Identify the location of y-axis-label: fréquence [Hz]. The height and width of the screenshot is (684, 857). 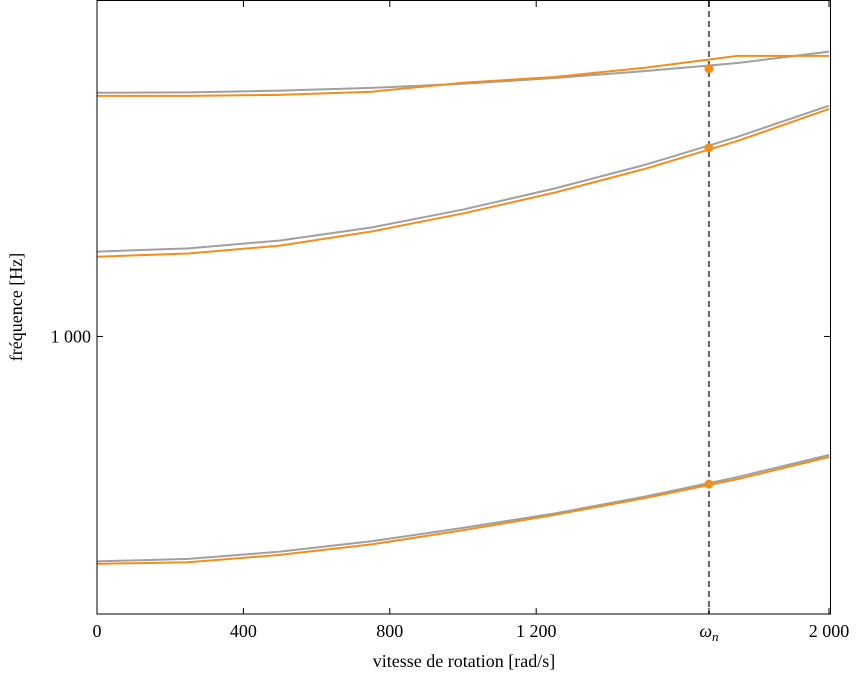
(16, 307).